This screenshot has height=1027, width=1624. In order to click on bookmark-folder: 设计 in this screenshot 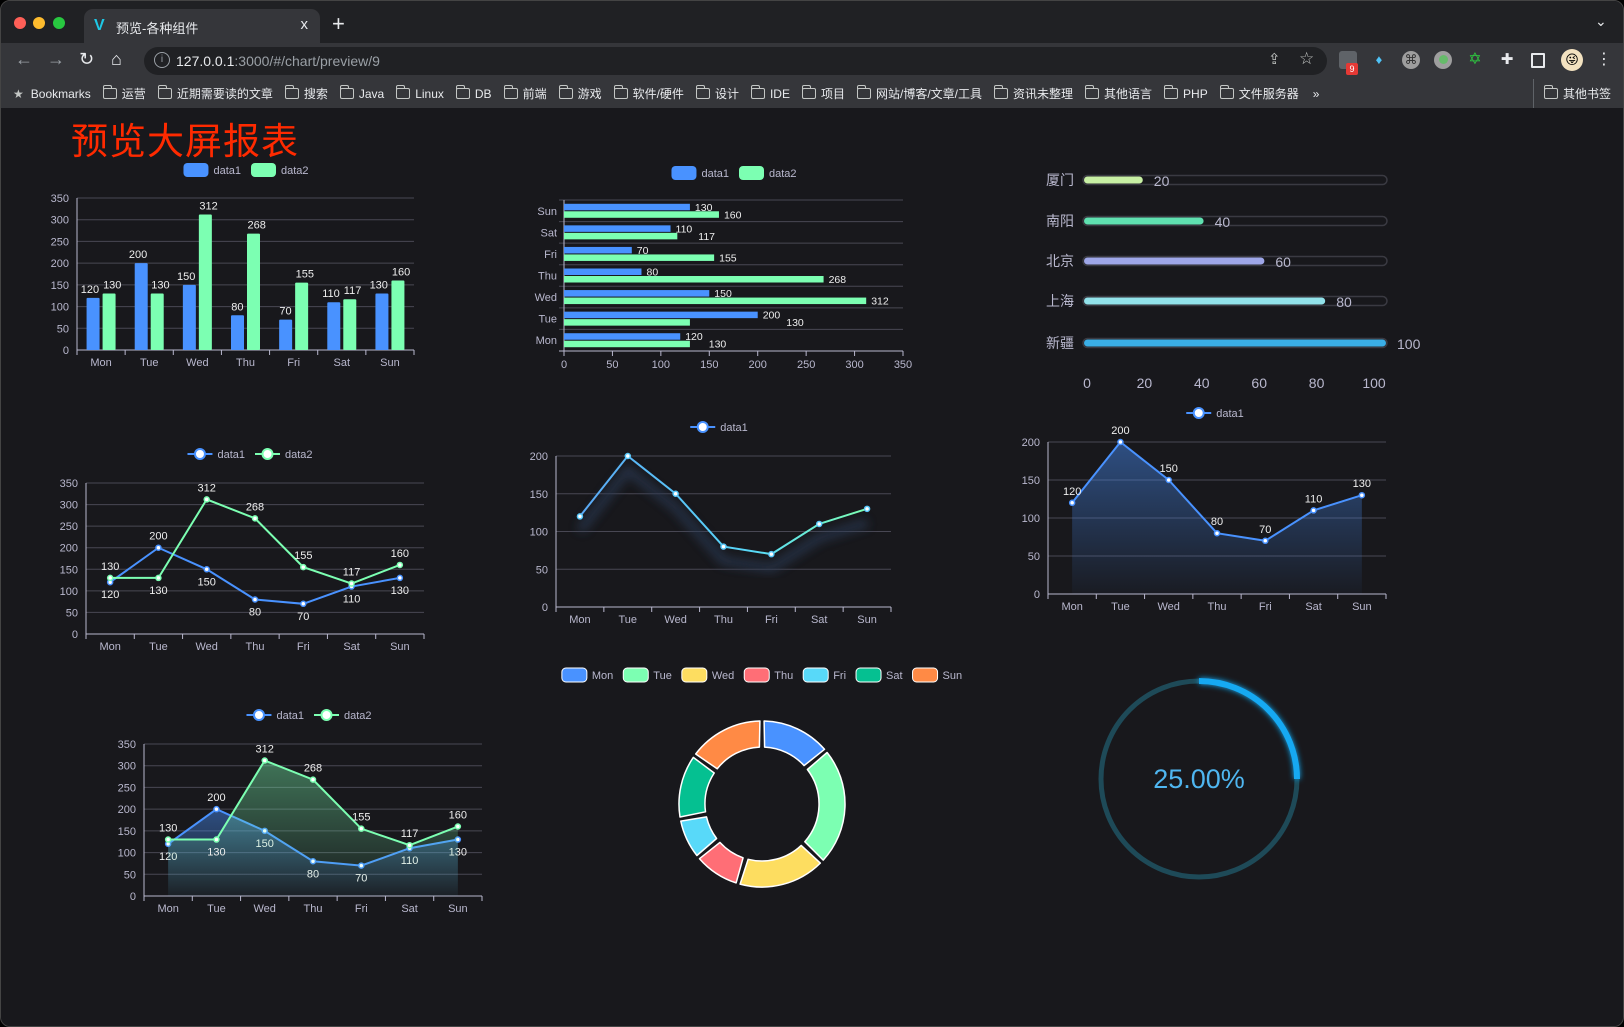, I will do `click(717, 93)`.